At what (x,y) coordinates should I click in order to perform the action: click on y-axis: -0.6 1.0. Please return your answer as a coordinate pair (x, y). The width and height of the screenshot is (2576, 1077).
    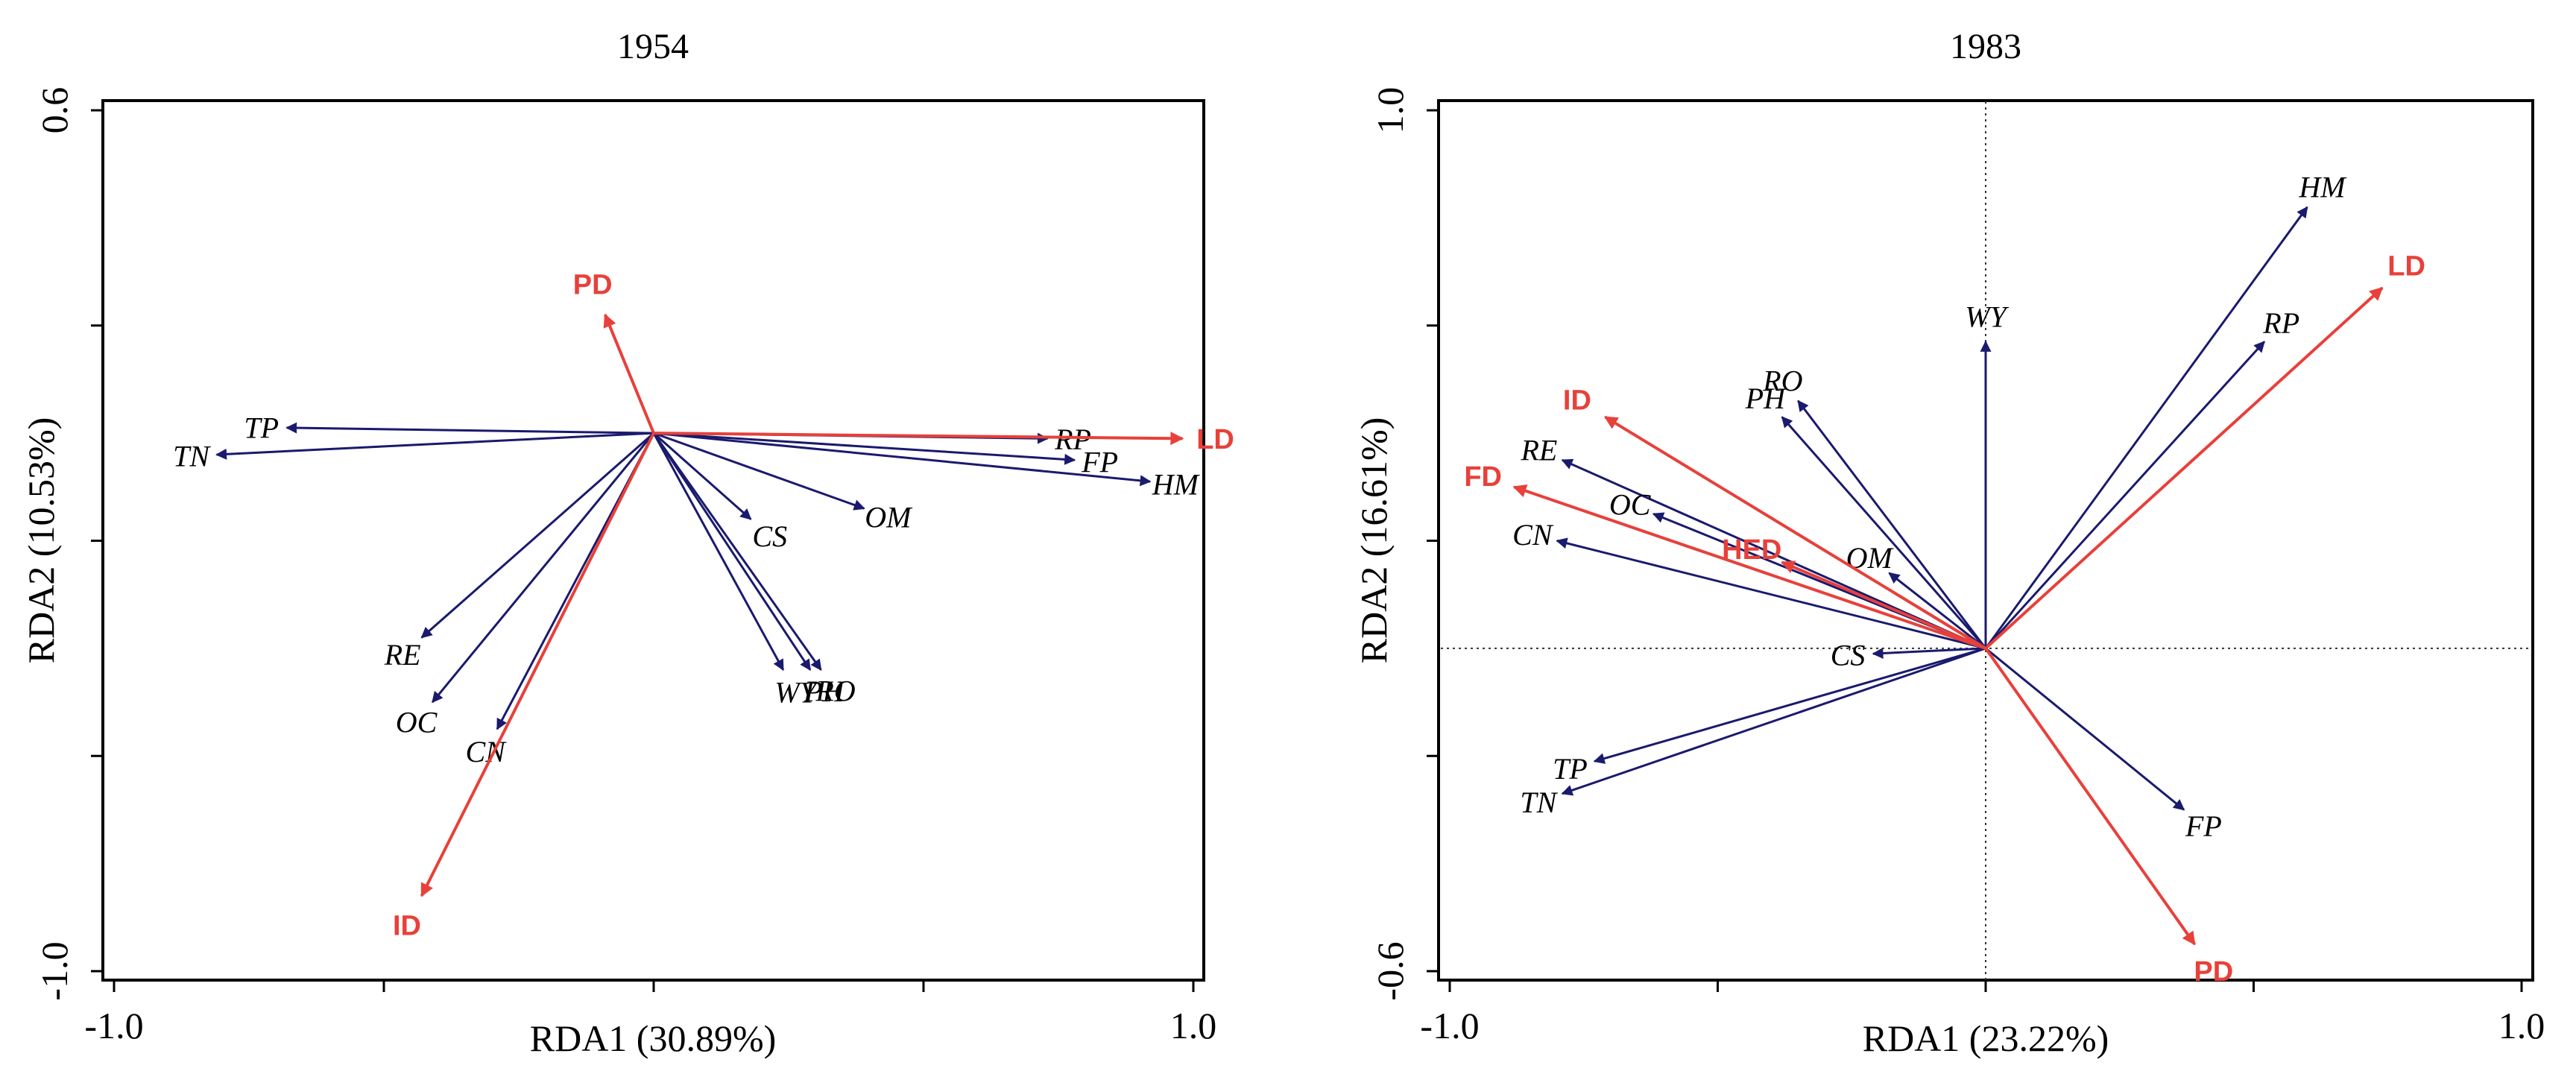
    Looking at the image, I should click on (1404, 544).